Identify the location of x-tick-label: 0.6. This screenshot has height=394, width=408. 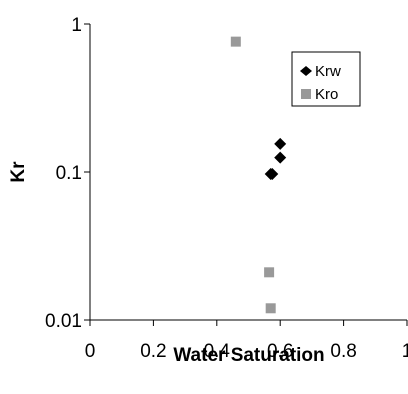
(280, 351).